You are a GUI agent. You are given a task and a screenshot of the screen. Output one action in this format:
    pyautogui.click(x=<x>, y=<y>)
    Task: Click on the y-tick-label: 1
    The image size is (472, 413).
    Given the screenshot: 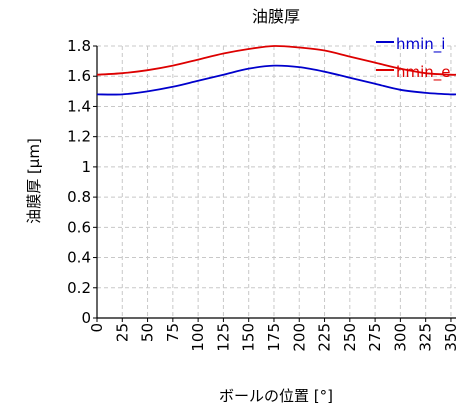 What is the action you would take?
    pyautogui.click(x=86, y=167)
    